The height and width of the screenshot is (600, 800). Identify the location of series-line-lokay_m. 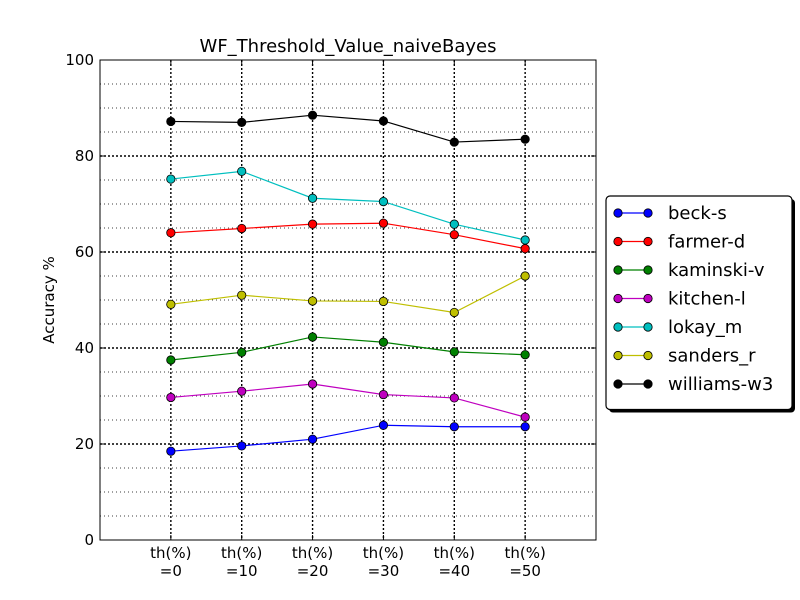
(348, 205).